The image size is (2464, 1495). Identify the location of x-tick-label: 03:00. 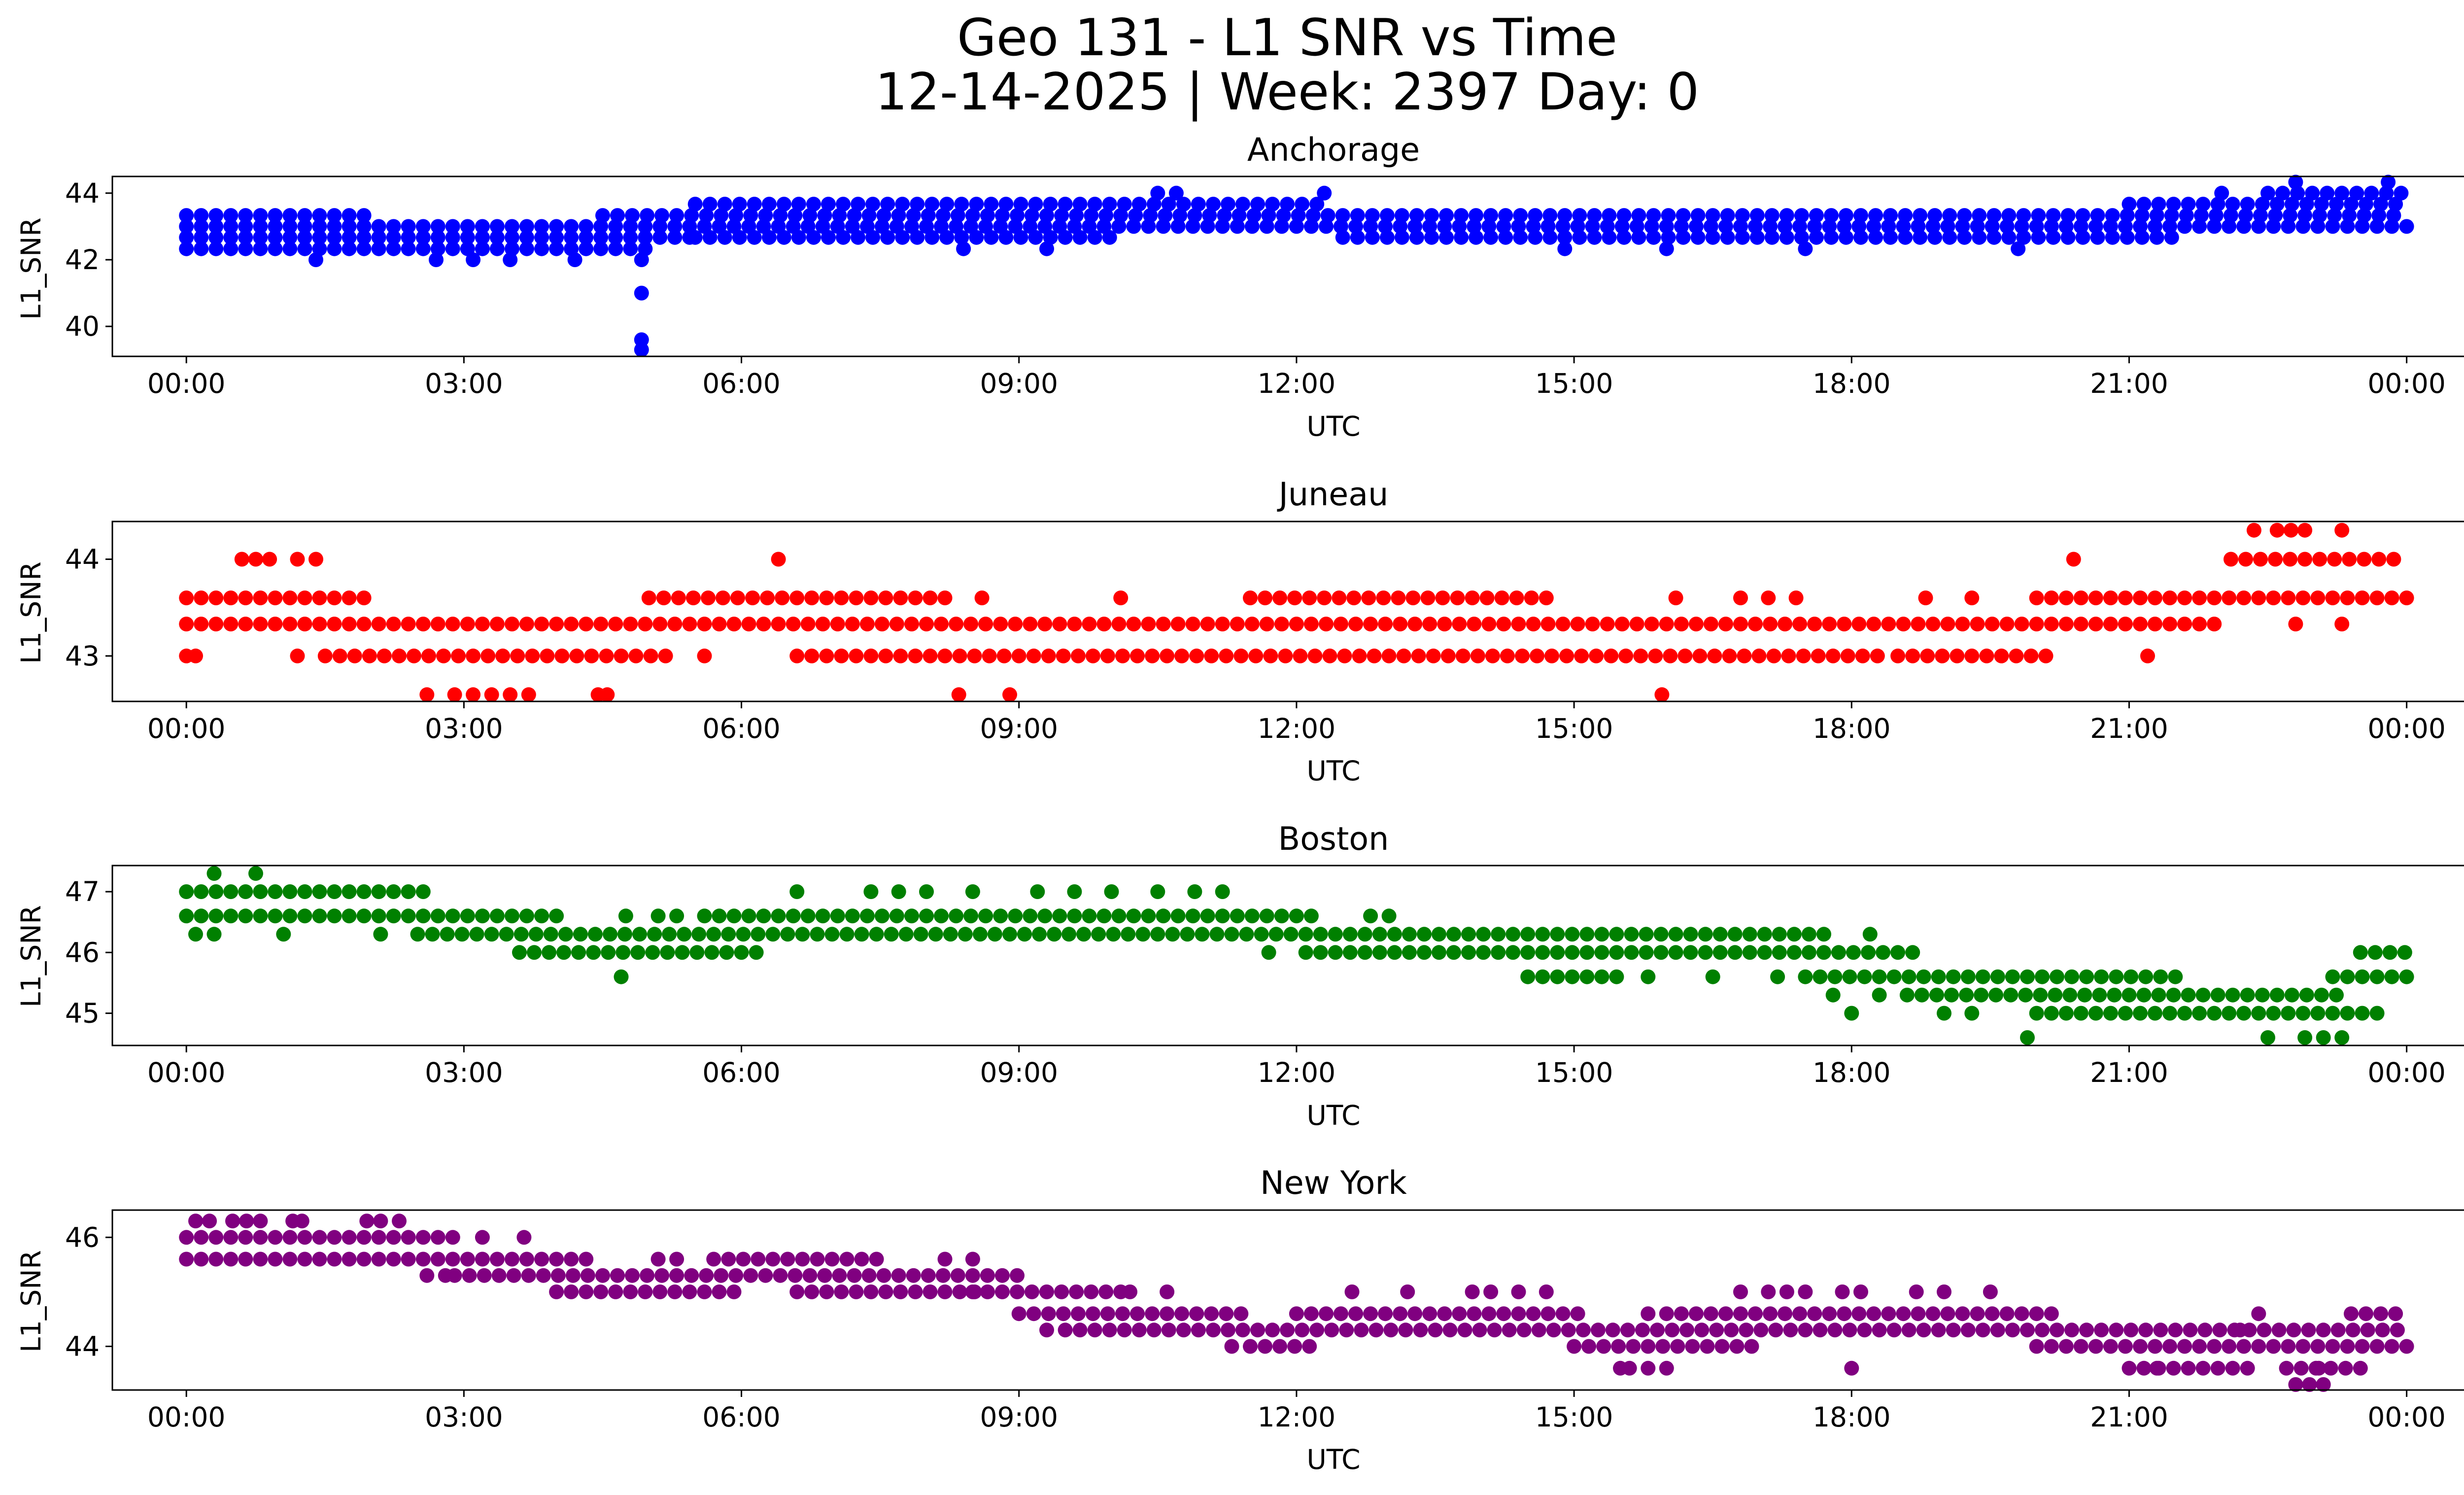
(464, 1417).